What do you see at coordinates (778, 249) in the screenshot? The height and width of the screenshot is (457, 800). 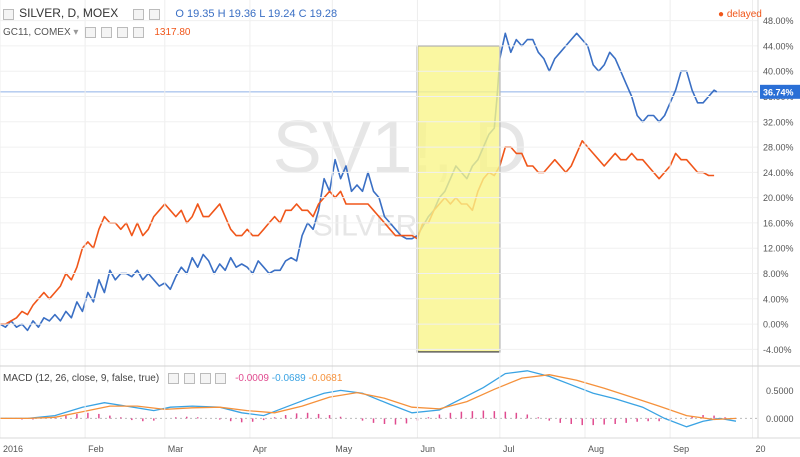 I see `y-tick-label: 12.00%` at bounding box center [778, 249].